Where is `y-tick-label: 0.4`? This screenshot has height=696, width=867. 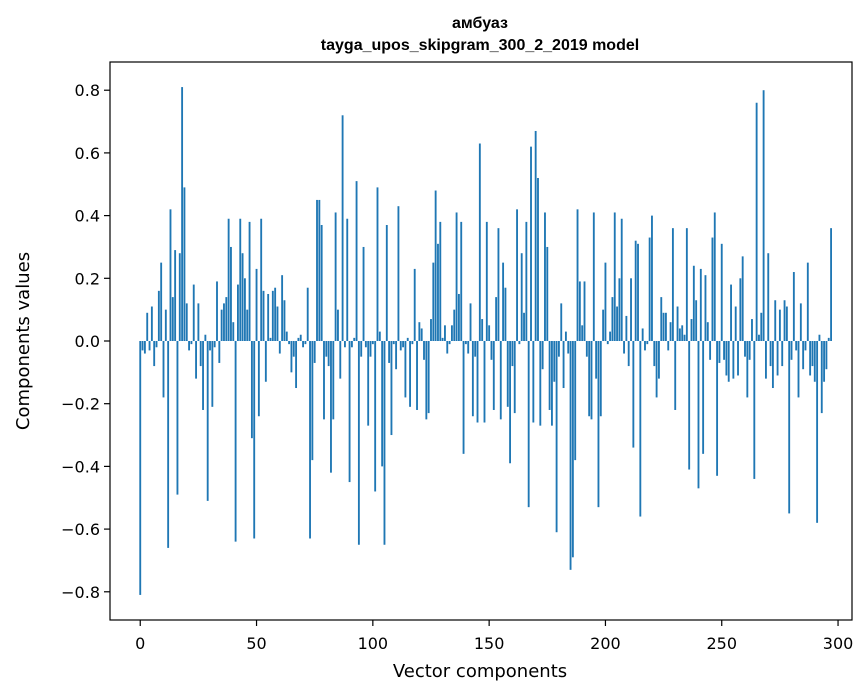
y-tick-label: 0.4 is located at coordinates (87, 216).